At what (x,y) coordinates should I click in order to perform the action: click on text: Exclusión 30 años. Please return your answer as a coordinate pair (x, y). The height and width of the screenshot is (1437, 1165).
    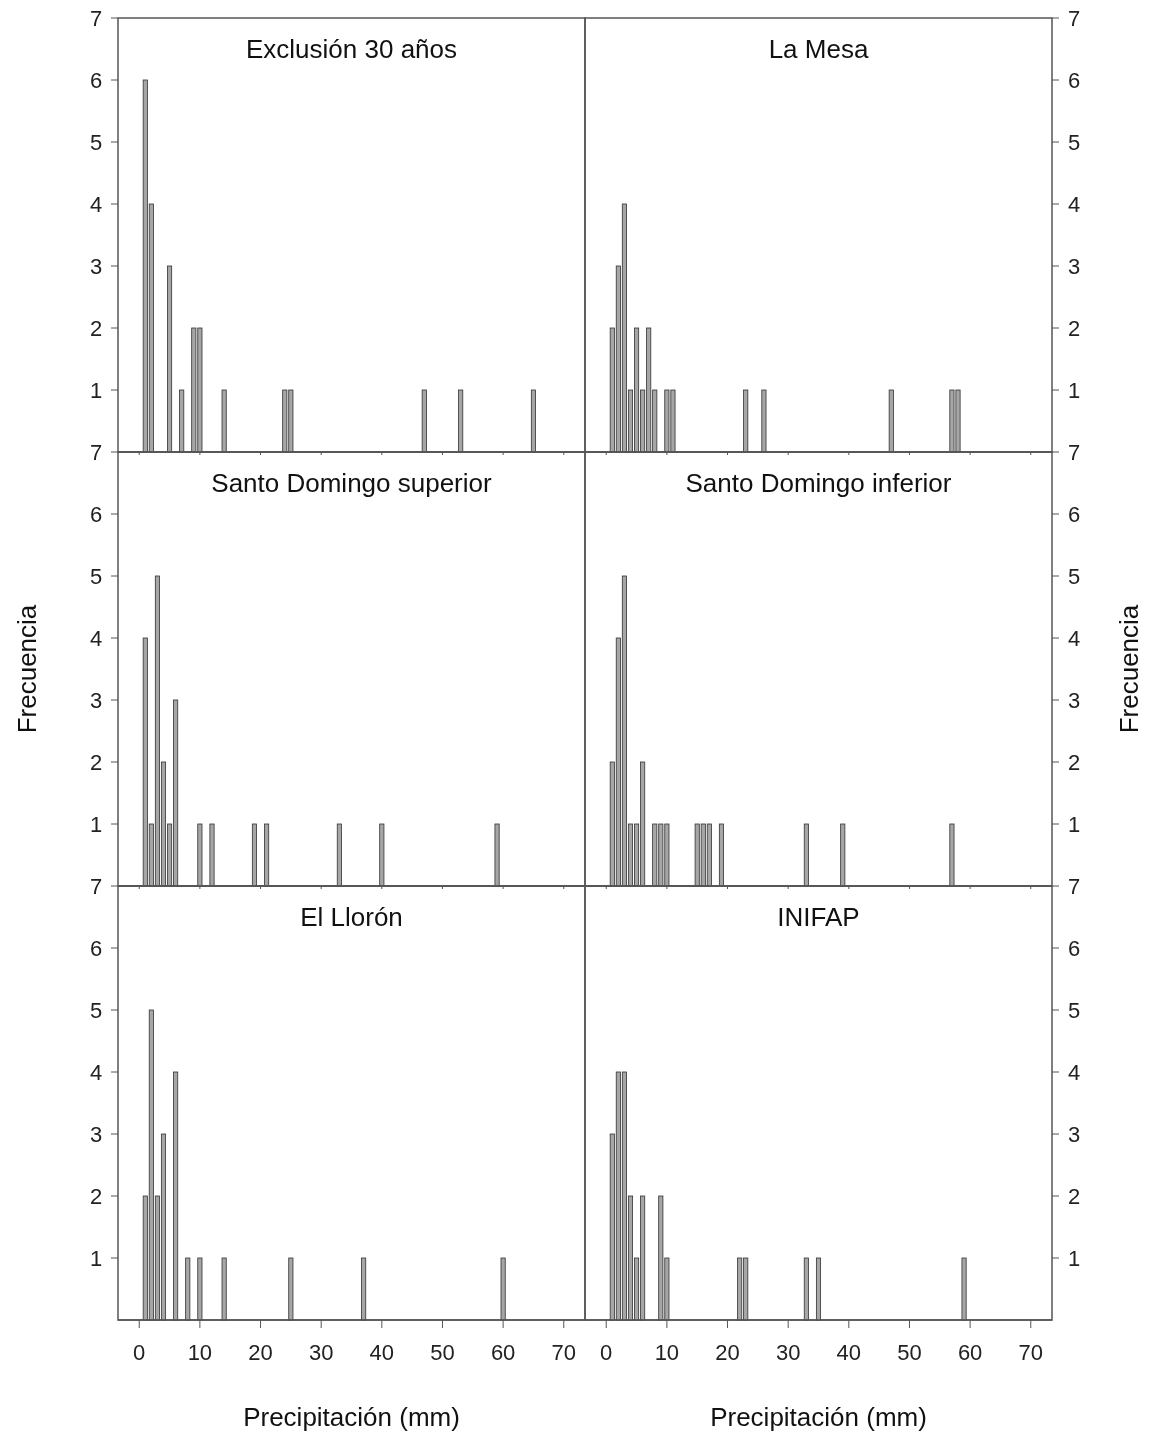
    Looking at the image, I should click on (351, 49).